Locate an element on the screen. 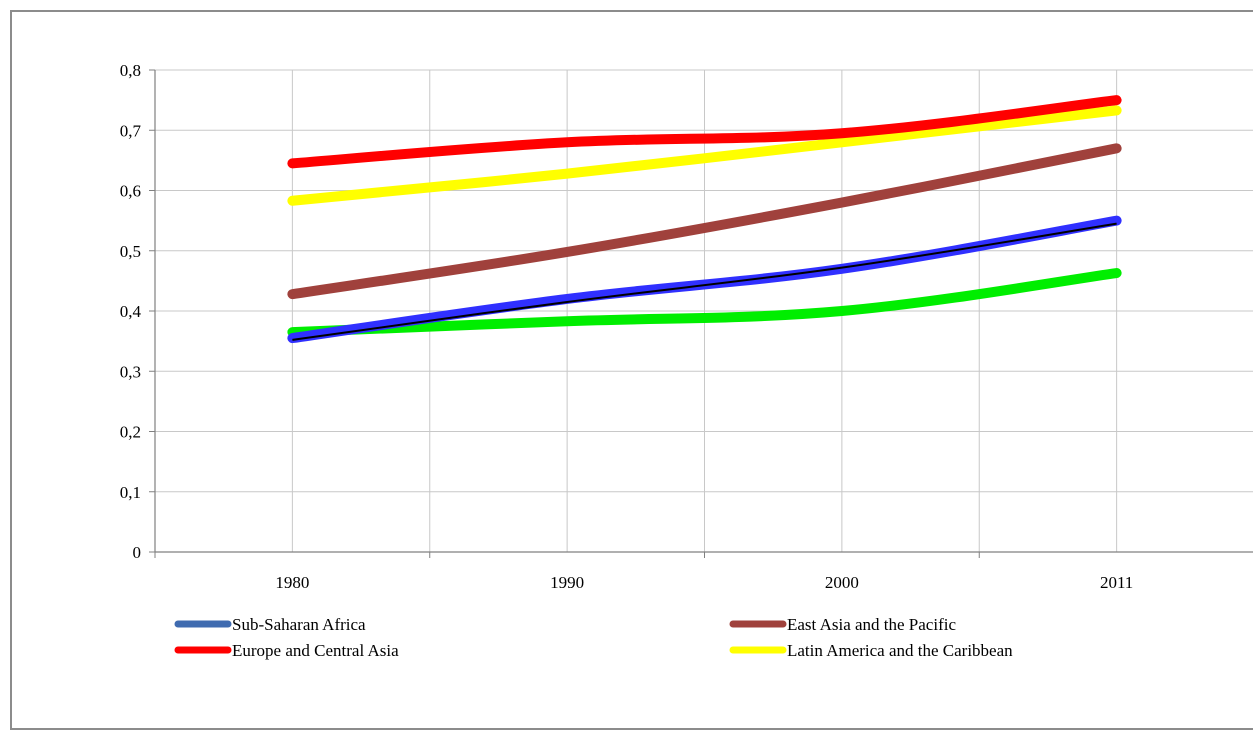 This screenshot has height=730, width=1253. y-tick-label: 0,7 is located at coordinates (131, 130).